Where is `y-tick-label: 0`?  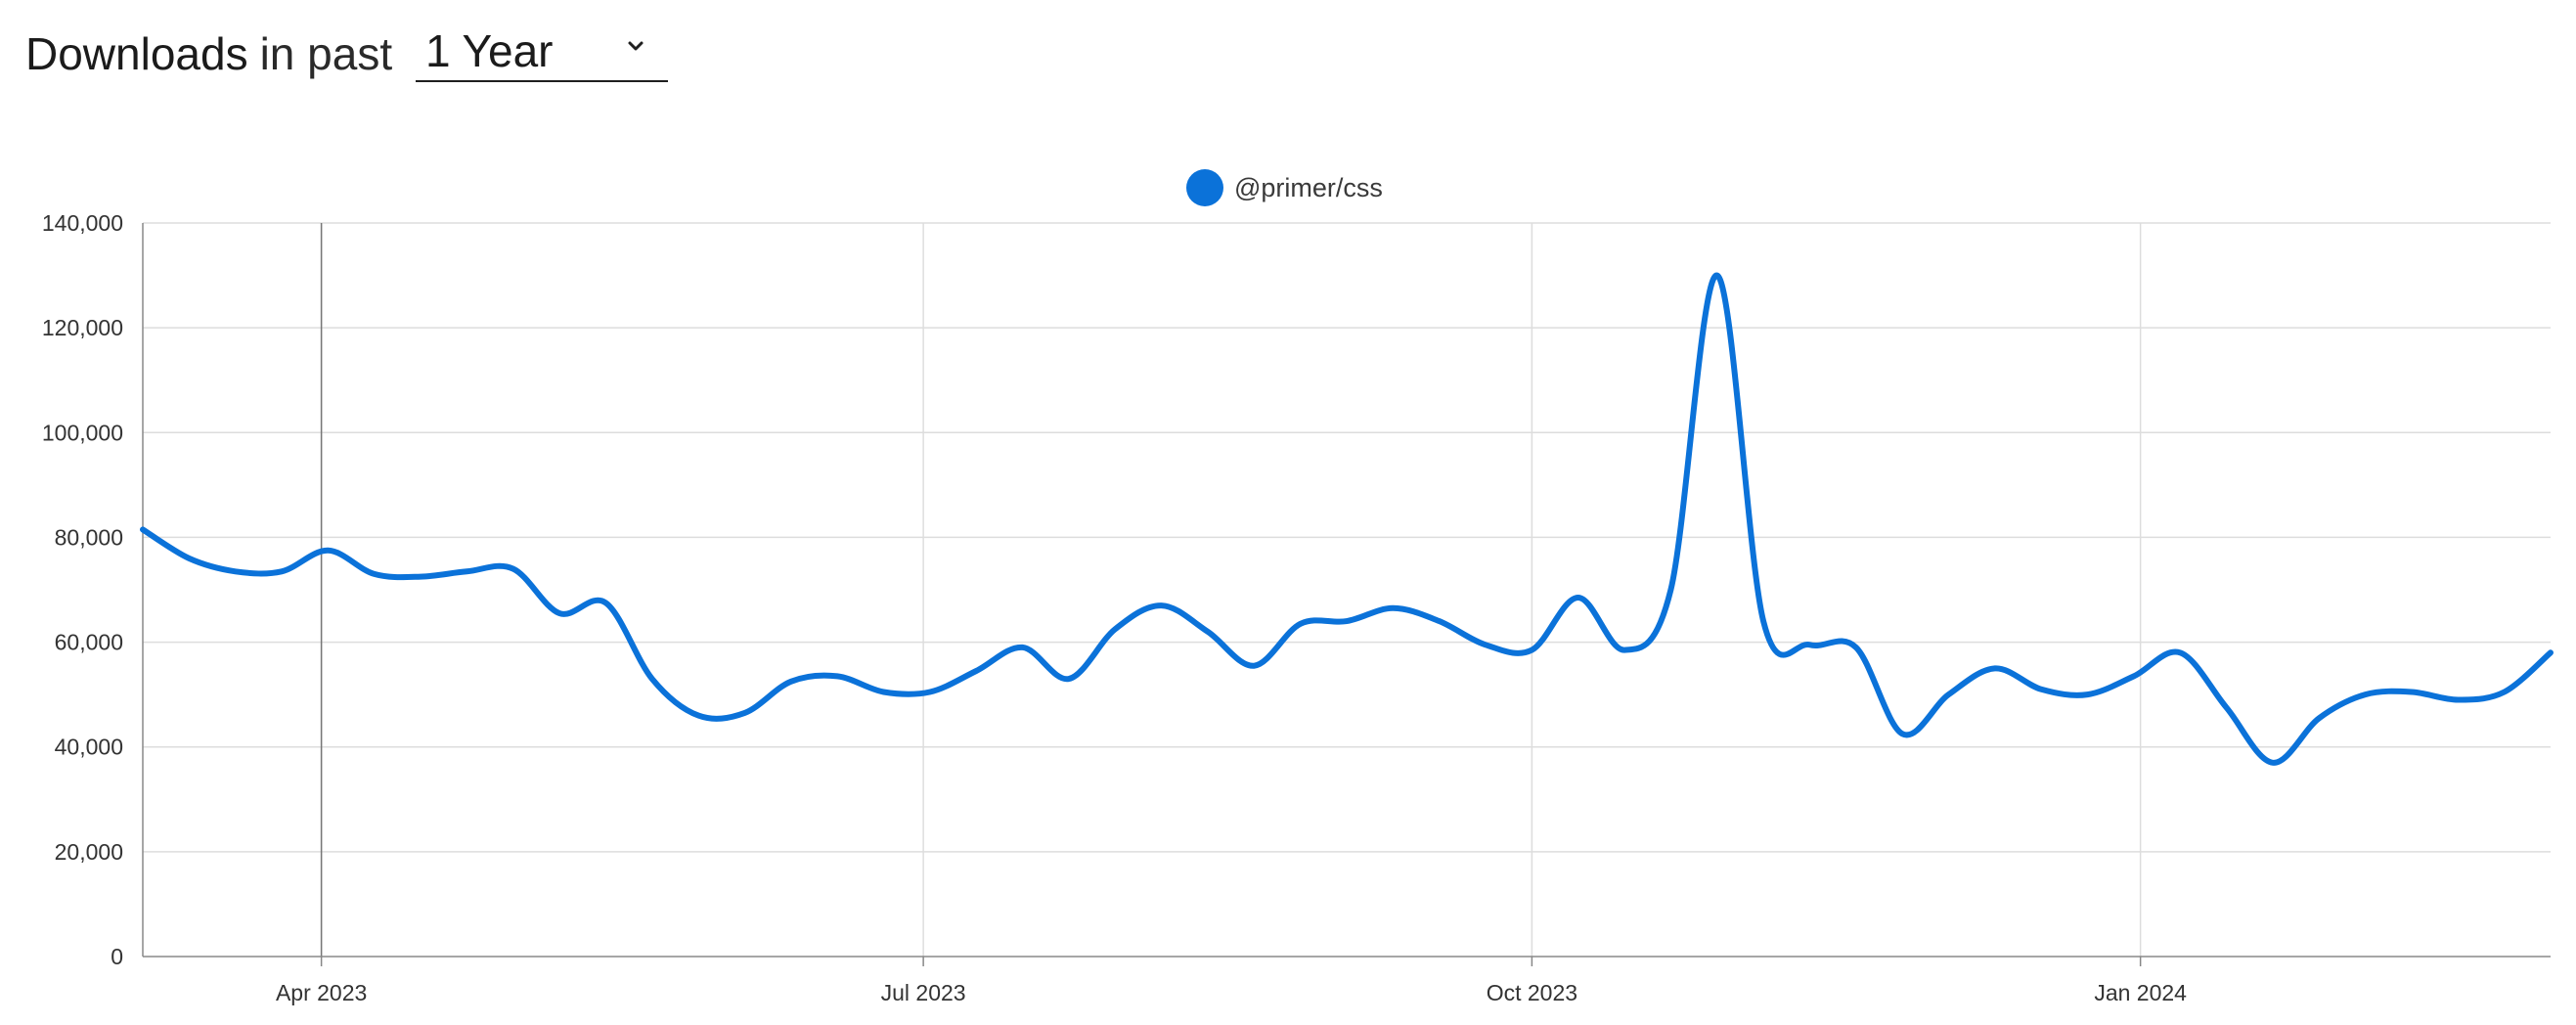 y-tick-label: 0 is located at coordinates (117, 956).